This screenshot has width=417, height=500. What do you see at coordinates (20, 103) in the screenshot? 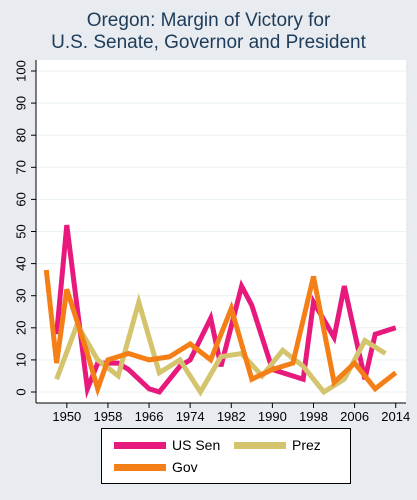
I see `y-tick-label-90: 90` at bounding box center [20, 103].